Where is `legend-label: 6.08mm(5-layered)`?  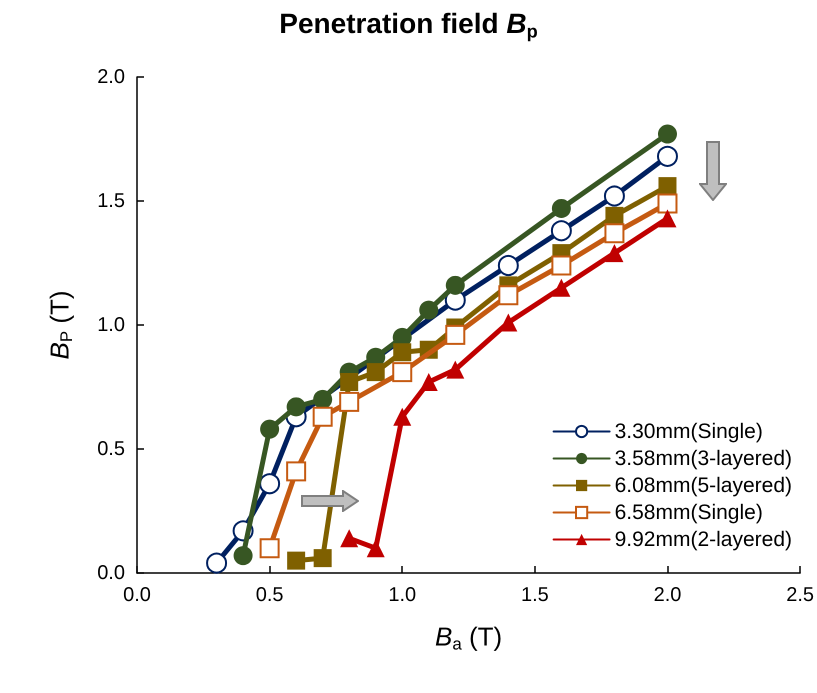 legend-label: 6.08mm(5-layered) is located at coordinates (703, 485).